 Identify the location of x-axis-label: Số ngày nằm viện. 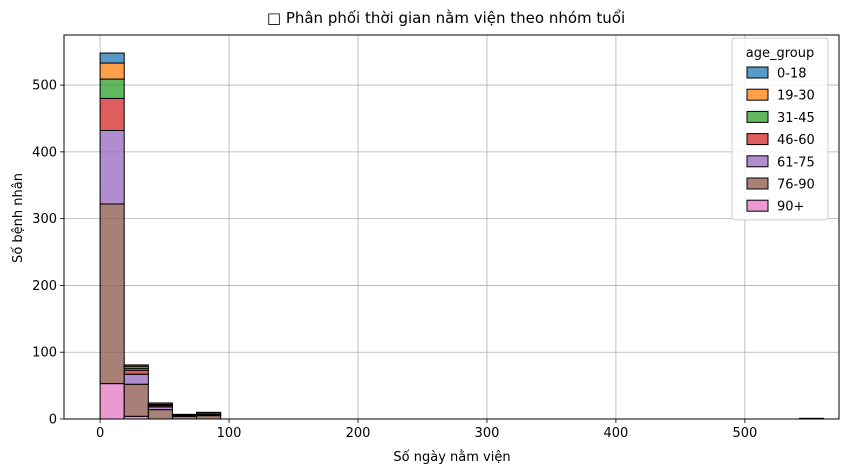
(451, 457).